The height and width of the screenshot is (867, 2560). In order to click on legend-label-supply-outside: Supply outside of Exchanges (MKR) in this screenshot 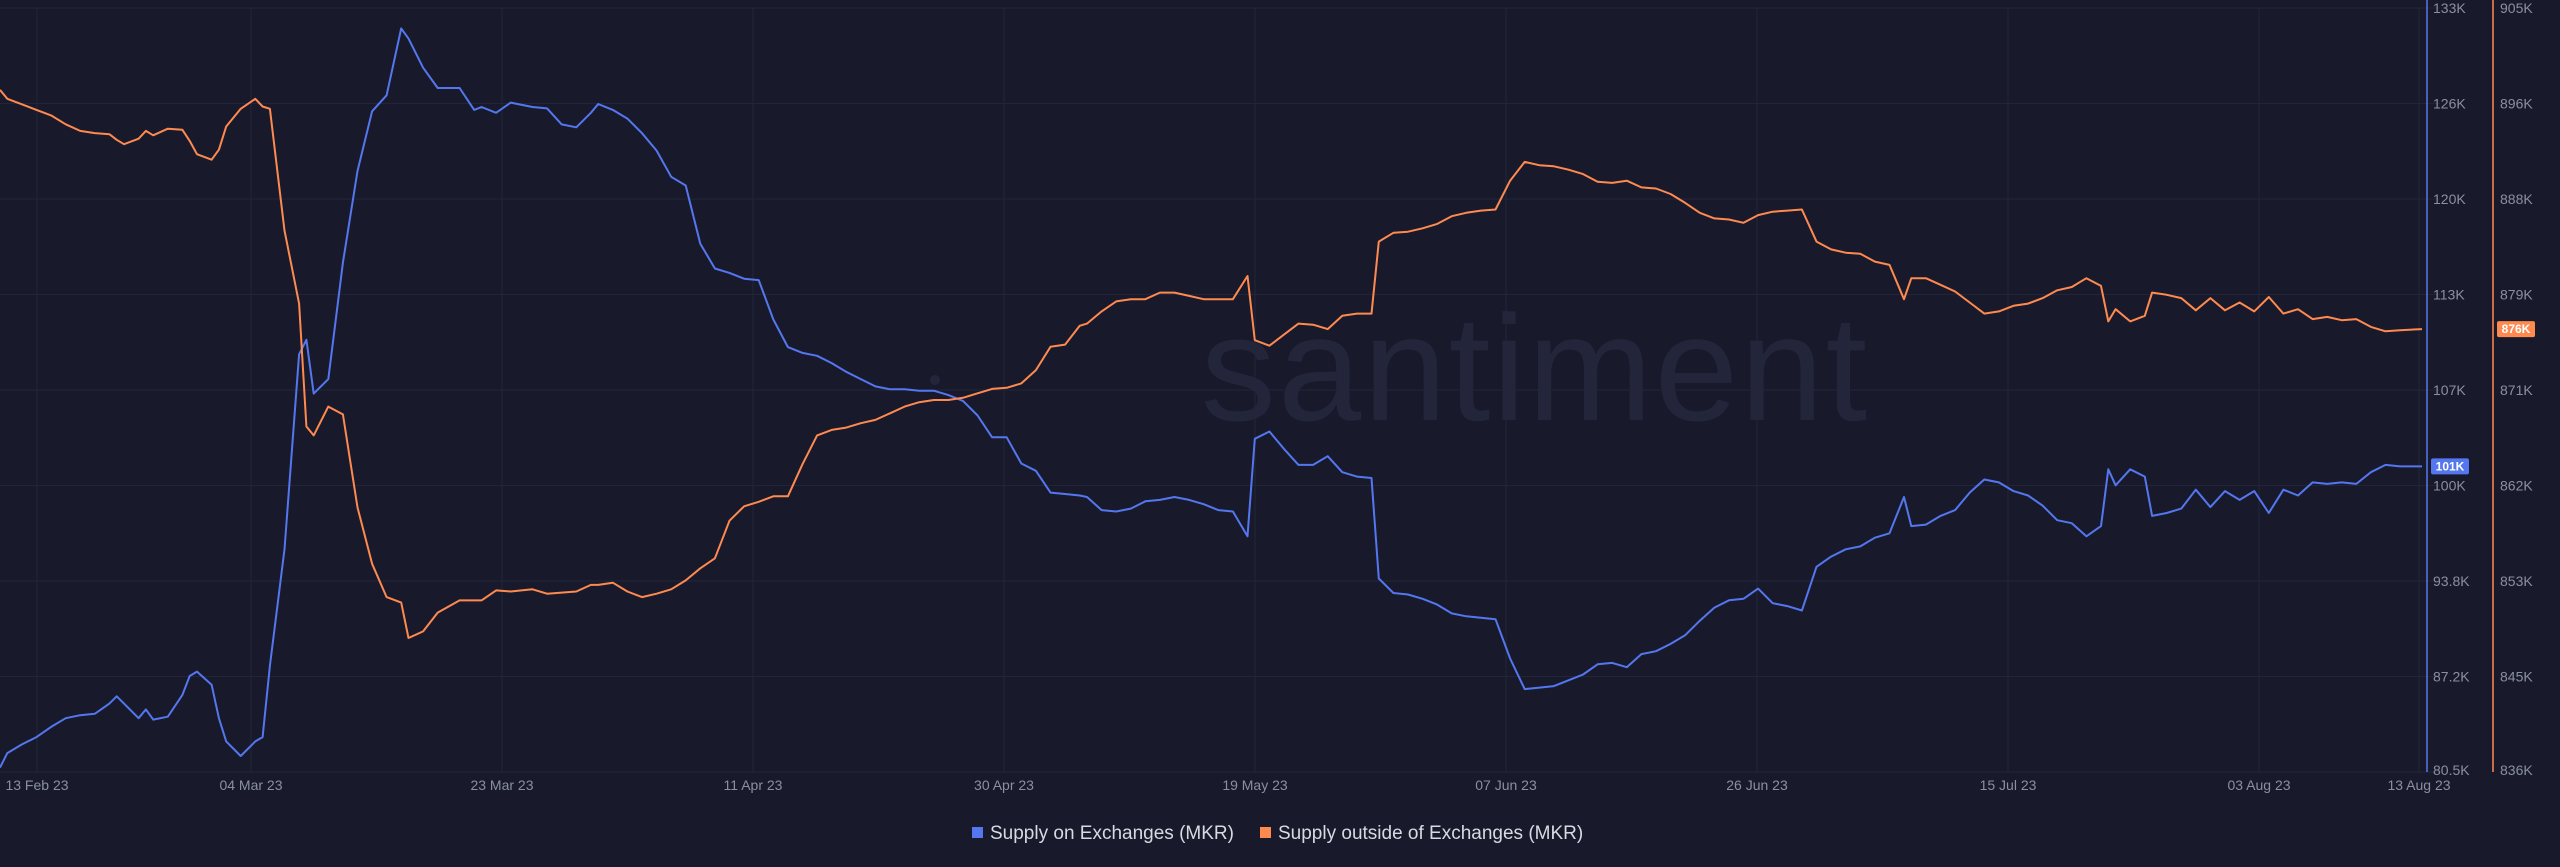, I will do `click(1430, 833)`.